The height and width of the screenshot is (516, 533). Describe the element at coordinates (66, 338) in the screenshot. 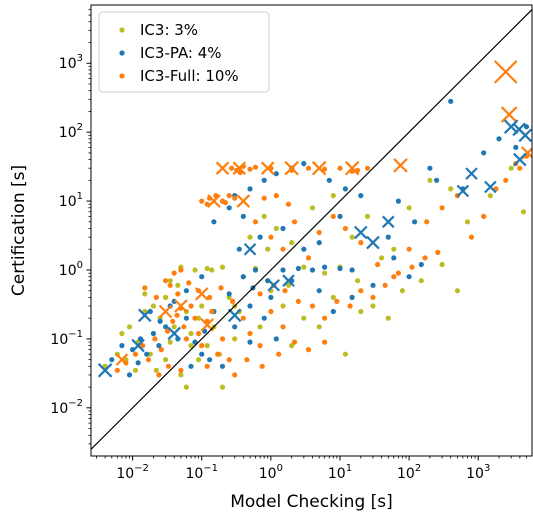

I see `y-tick-label: 10⁻¹` at that location.